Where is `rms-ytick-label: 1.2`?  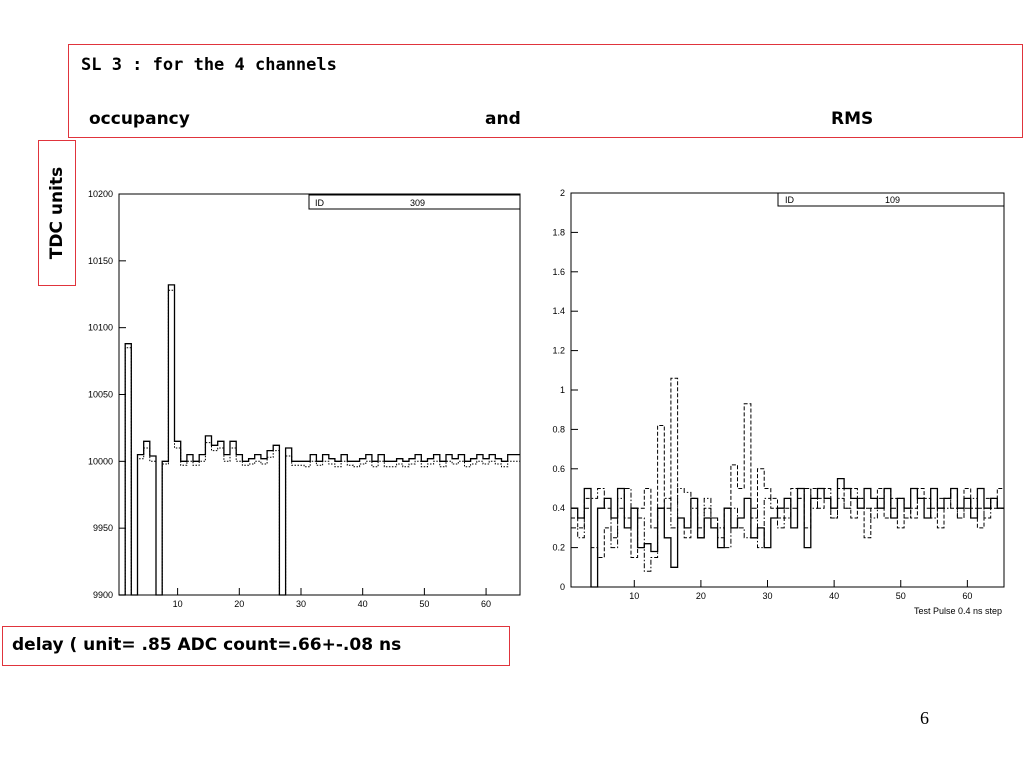 rms-ytick-label: 1.2 is located at coordinates (558, 351).